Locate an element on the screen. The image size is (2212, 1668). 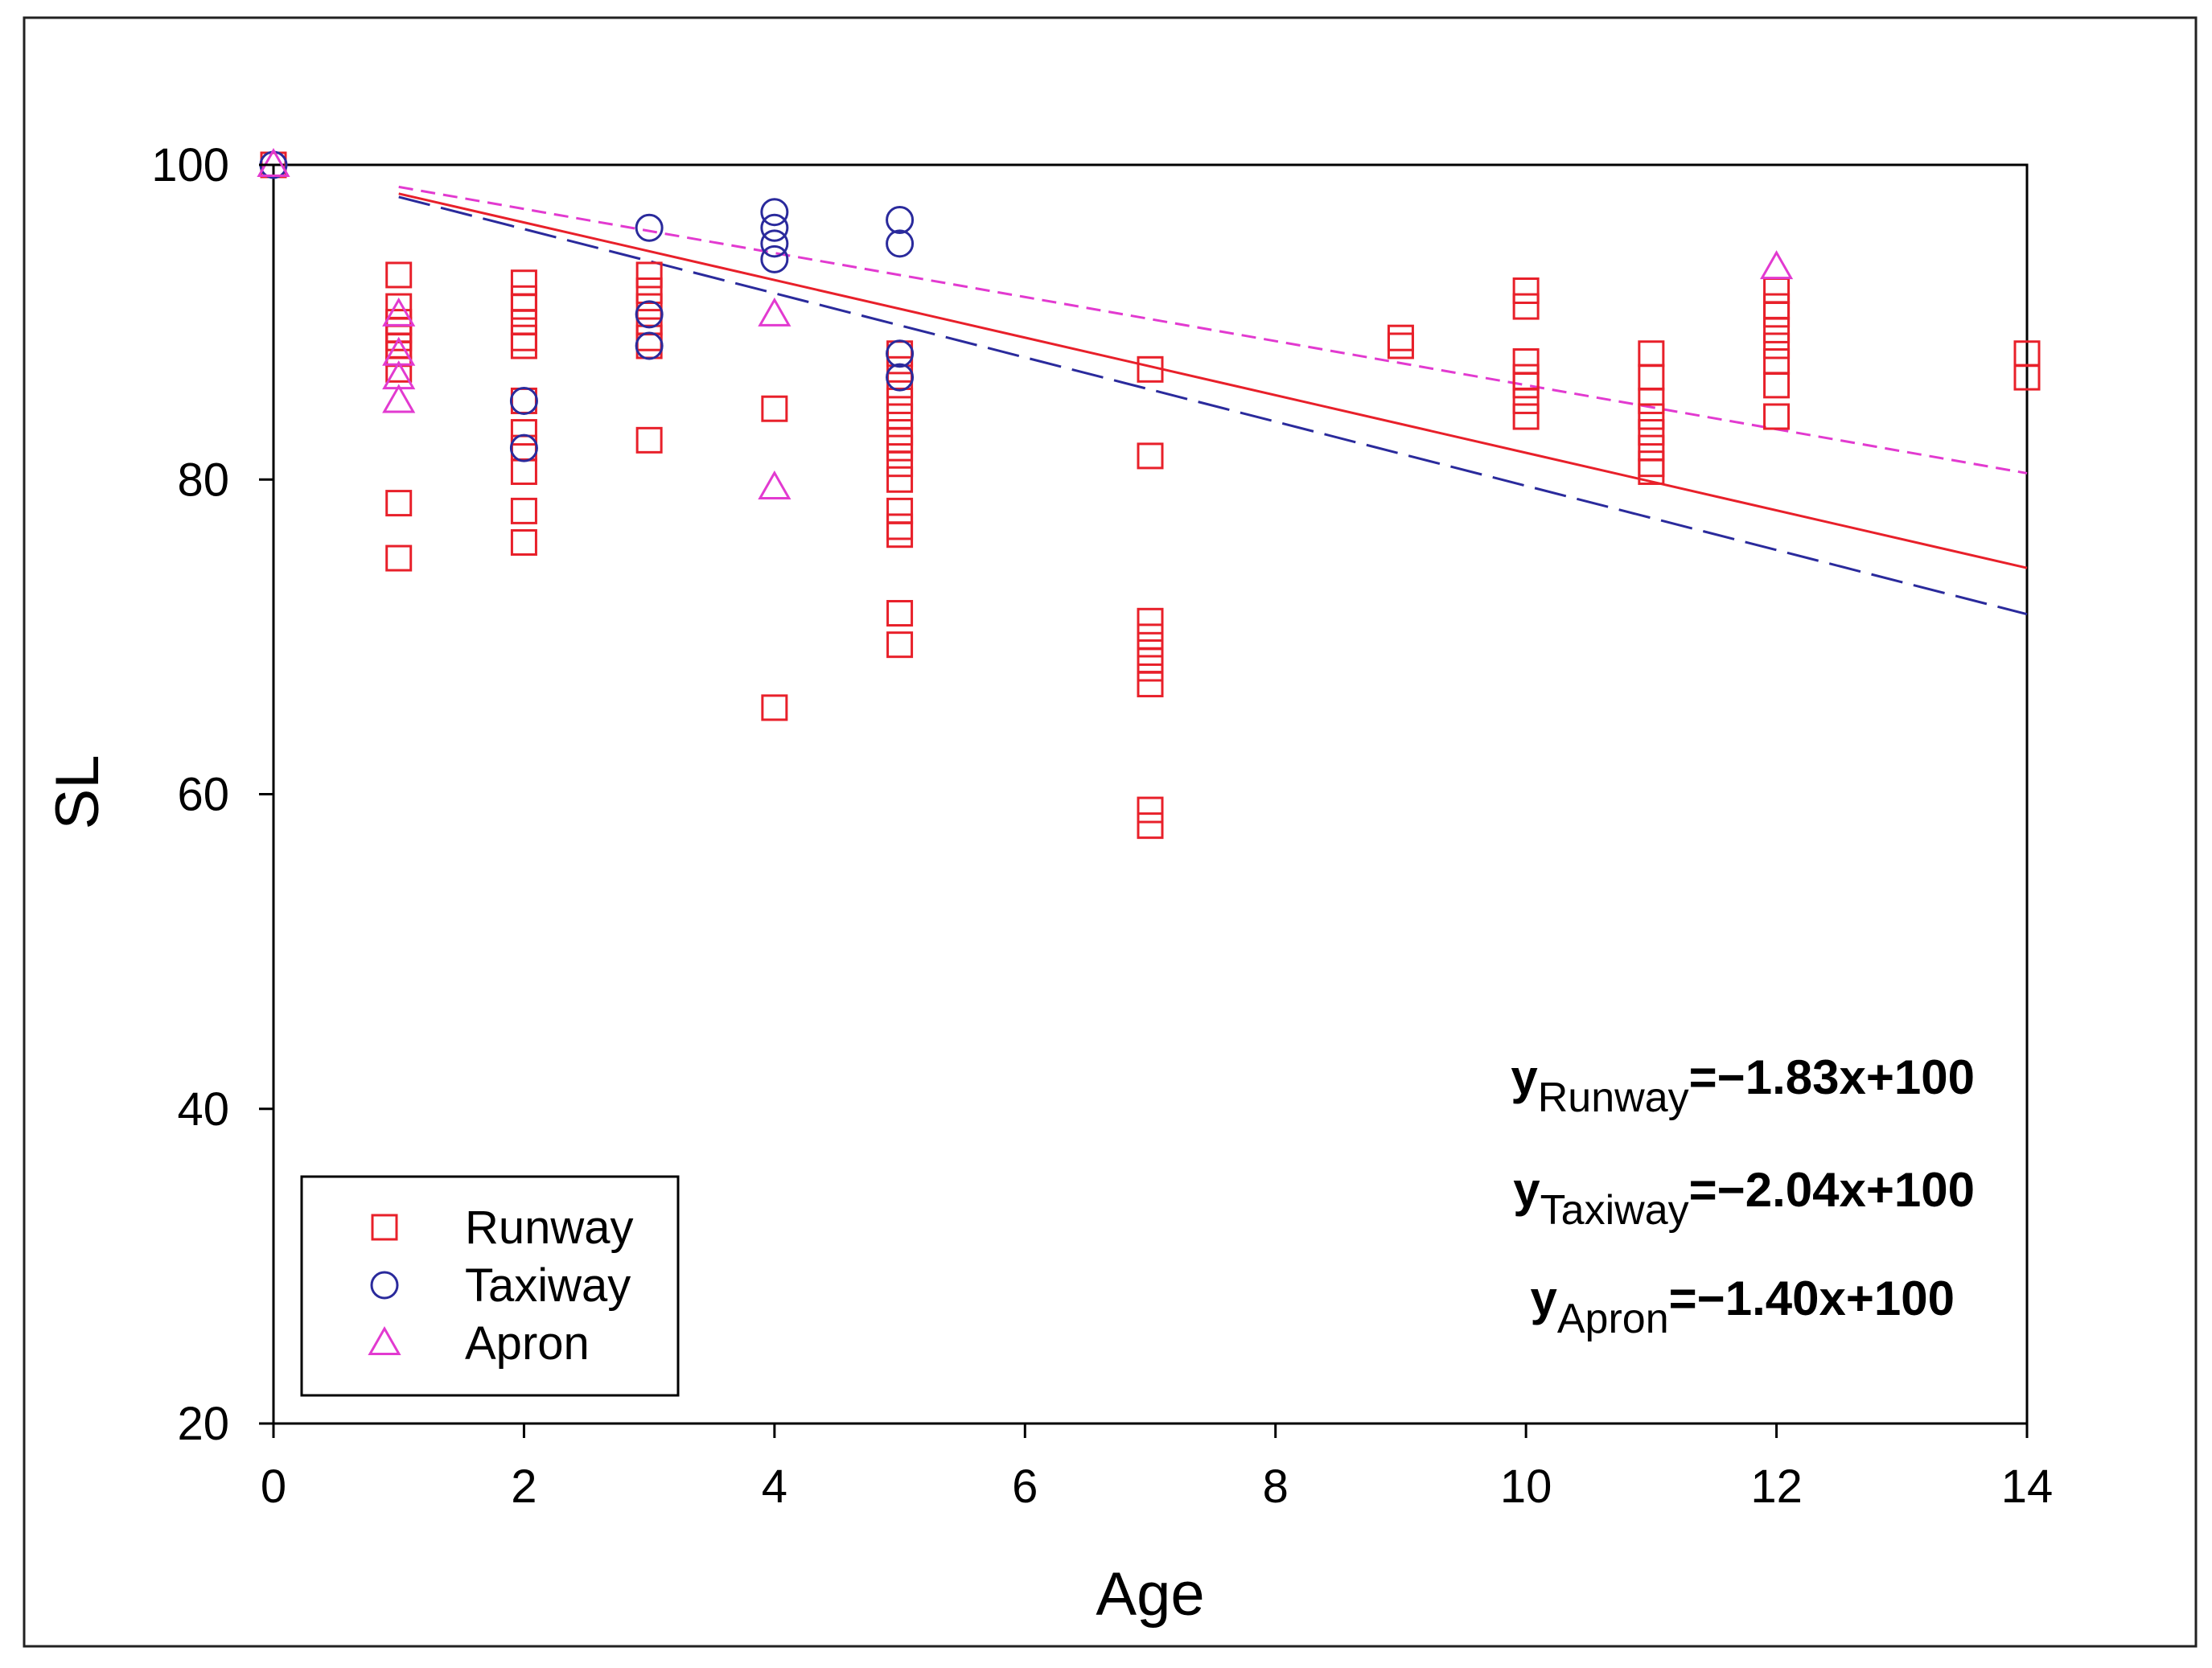
x-tick-label: 2 is located at coordinates (524, 1487).